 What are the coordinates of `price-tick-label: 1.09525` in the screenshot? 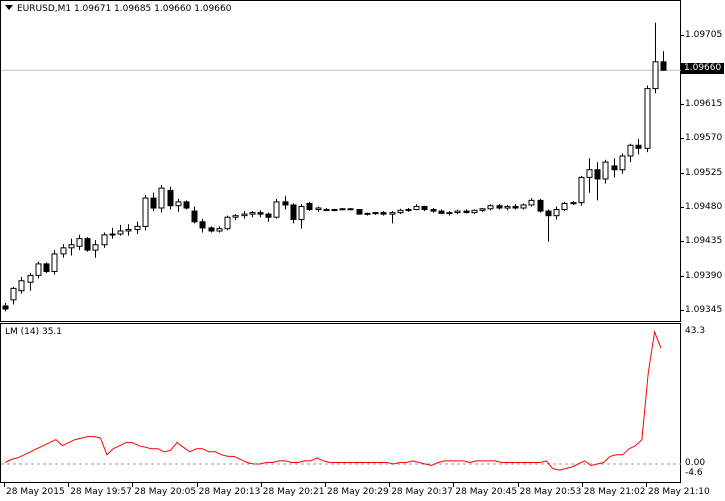 It's located at (704, 172).